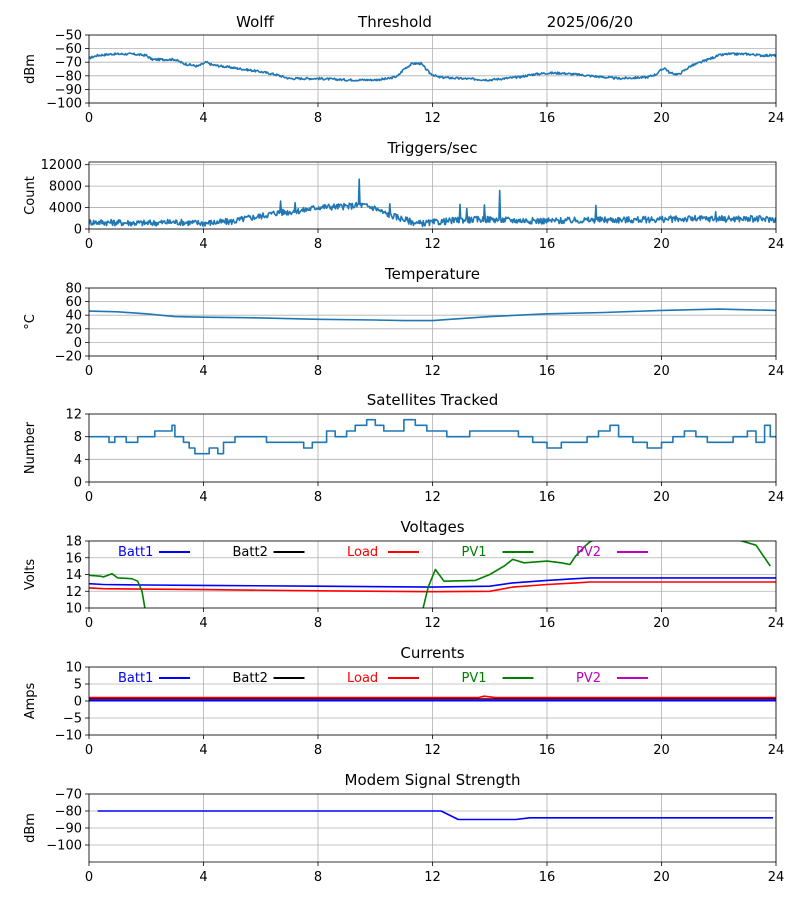  What do you see at coordinates (68, 49) in the screenshot?
I see `y-tick-label: −60` at bounding box center [68, 49].